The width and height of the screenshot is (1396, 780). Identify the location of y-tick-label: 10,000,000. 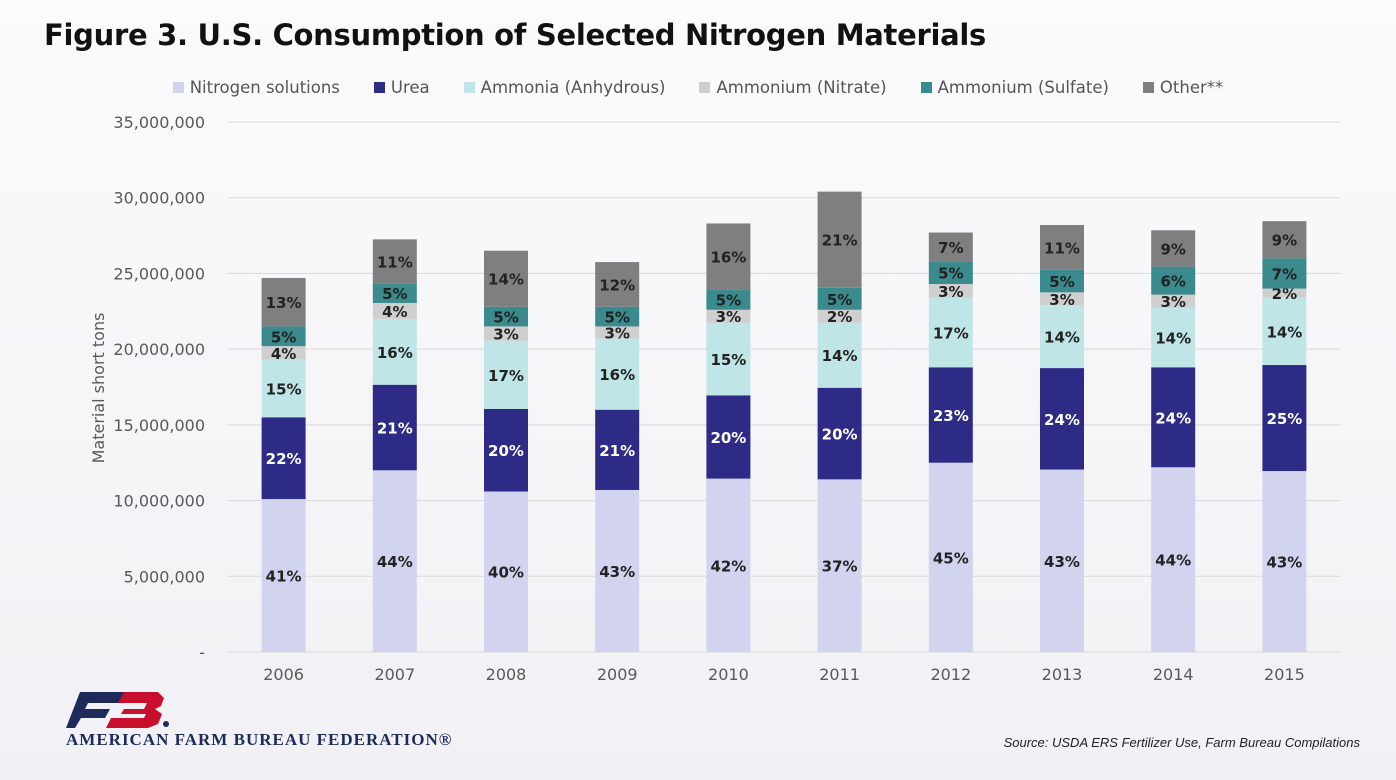
(159, 501).